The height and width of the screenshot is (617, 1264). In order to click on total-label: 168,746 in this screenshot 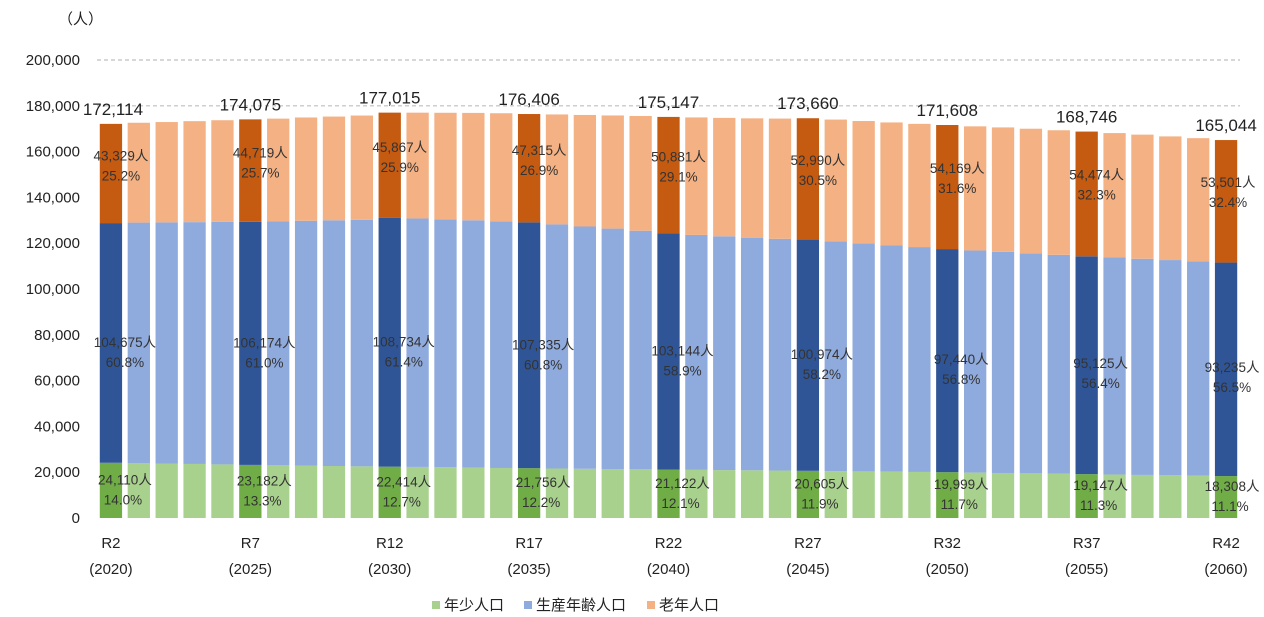, I will do `click(1086, 117)`.